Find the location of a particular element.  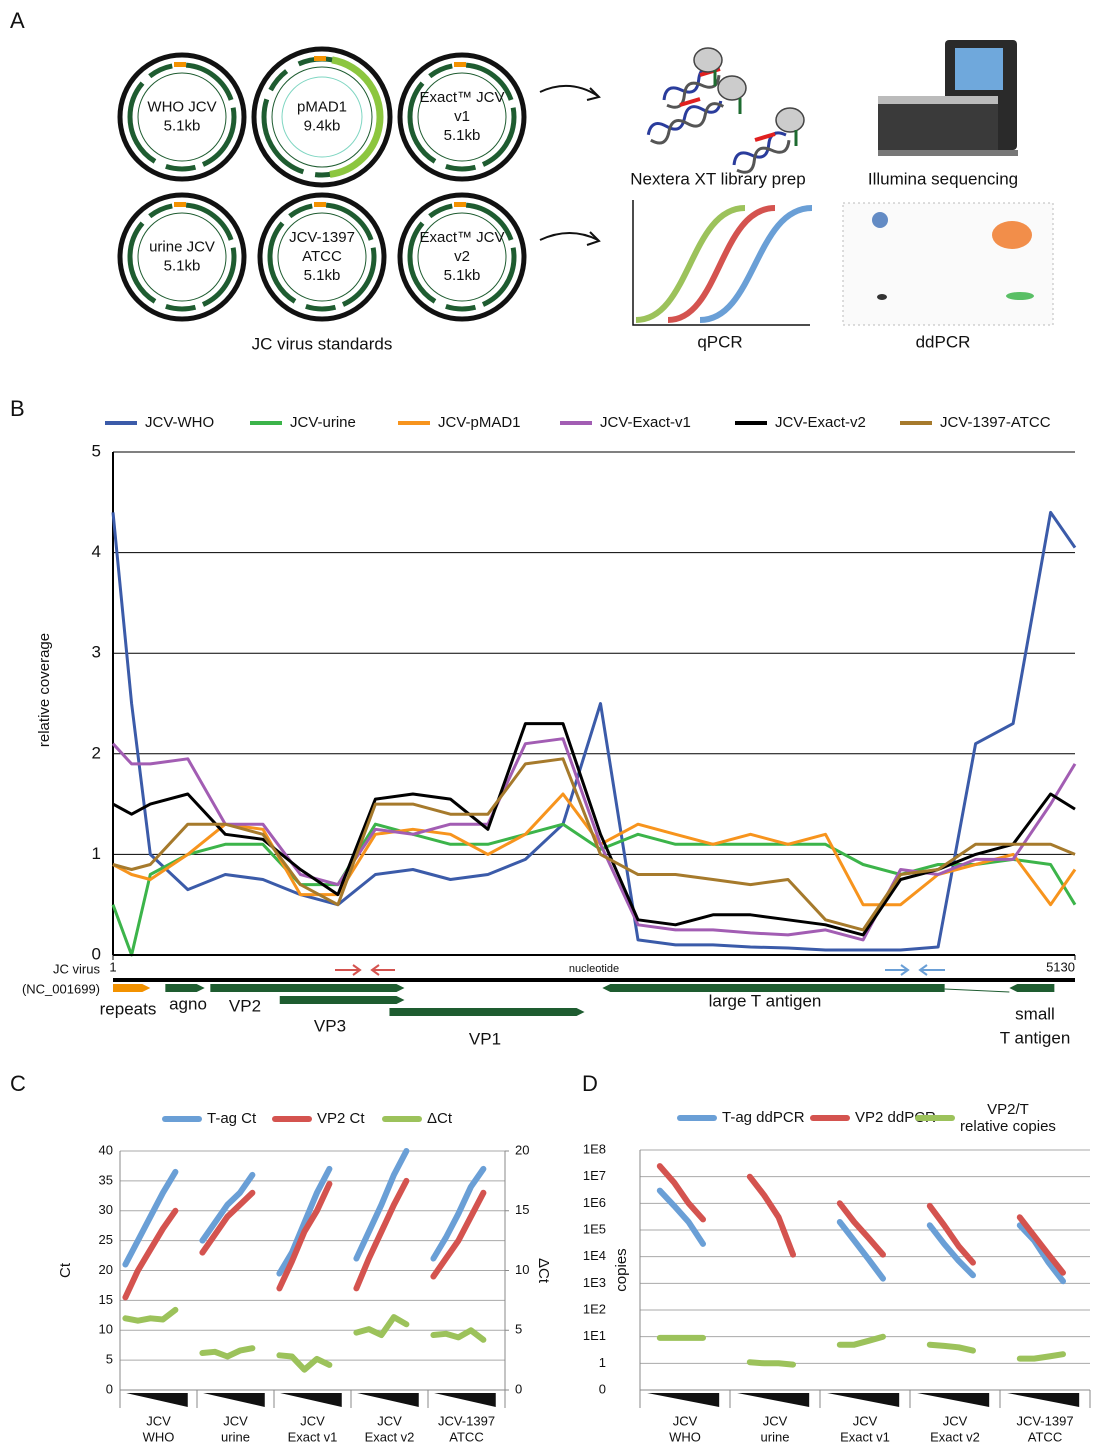

plasmid-label: WHO JCV is located at coordinates (181, 106).